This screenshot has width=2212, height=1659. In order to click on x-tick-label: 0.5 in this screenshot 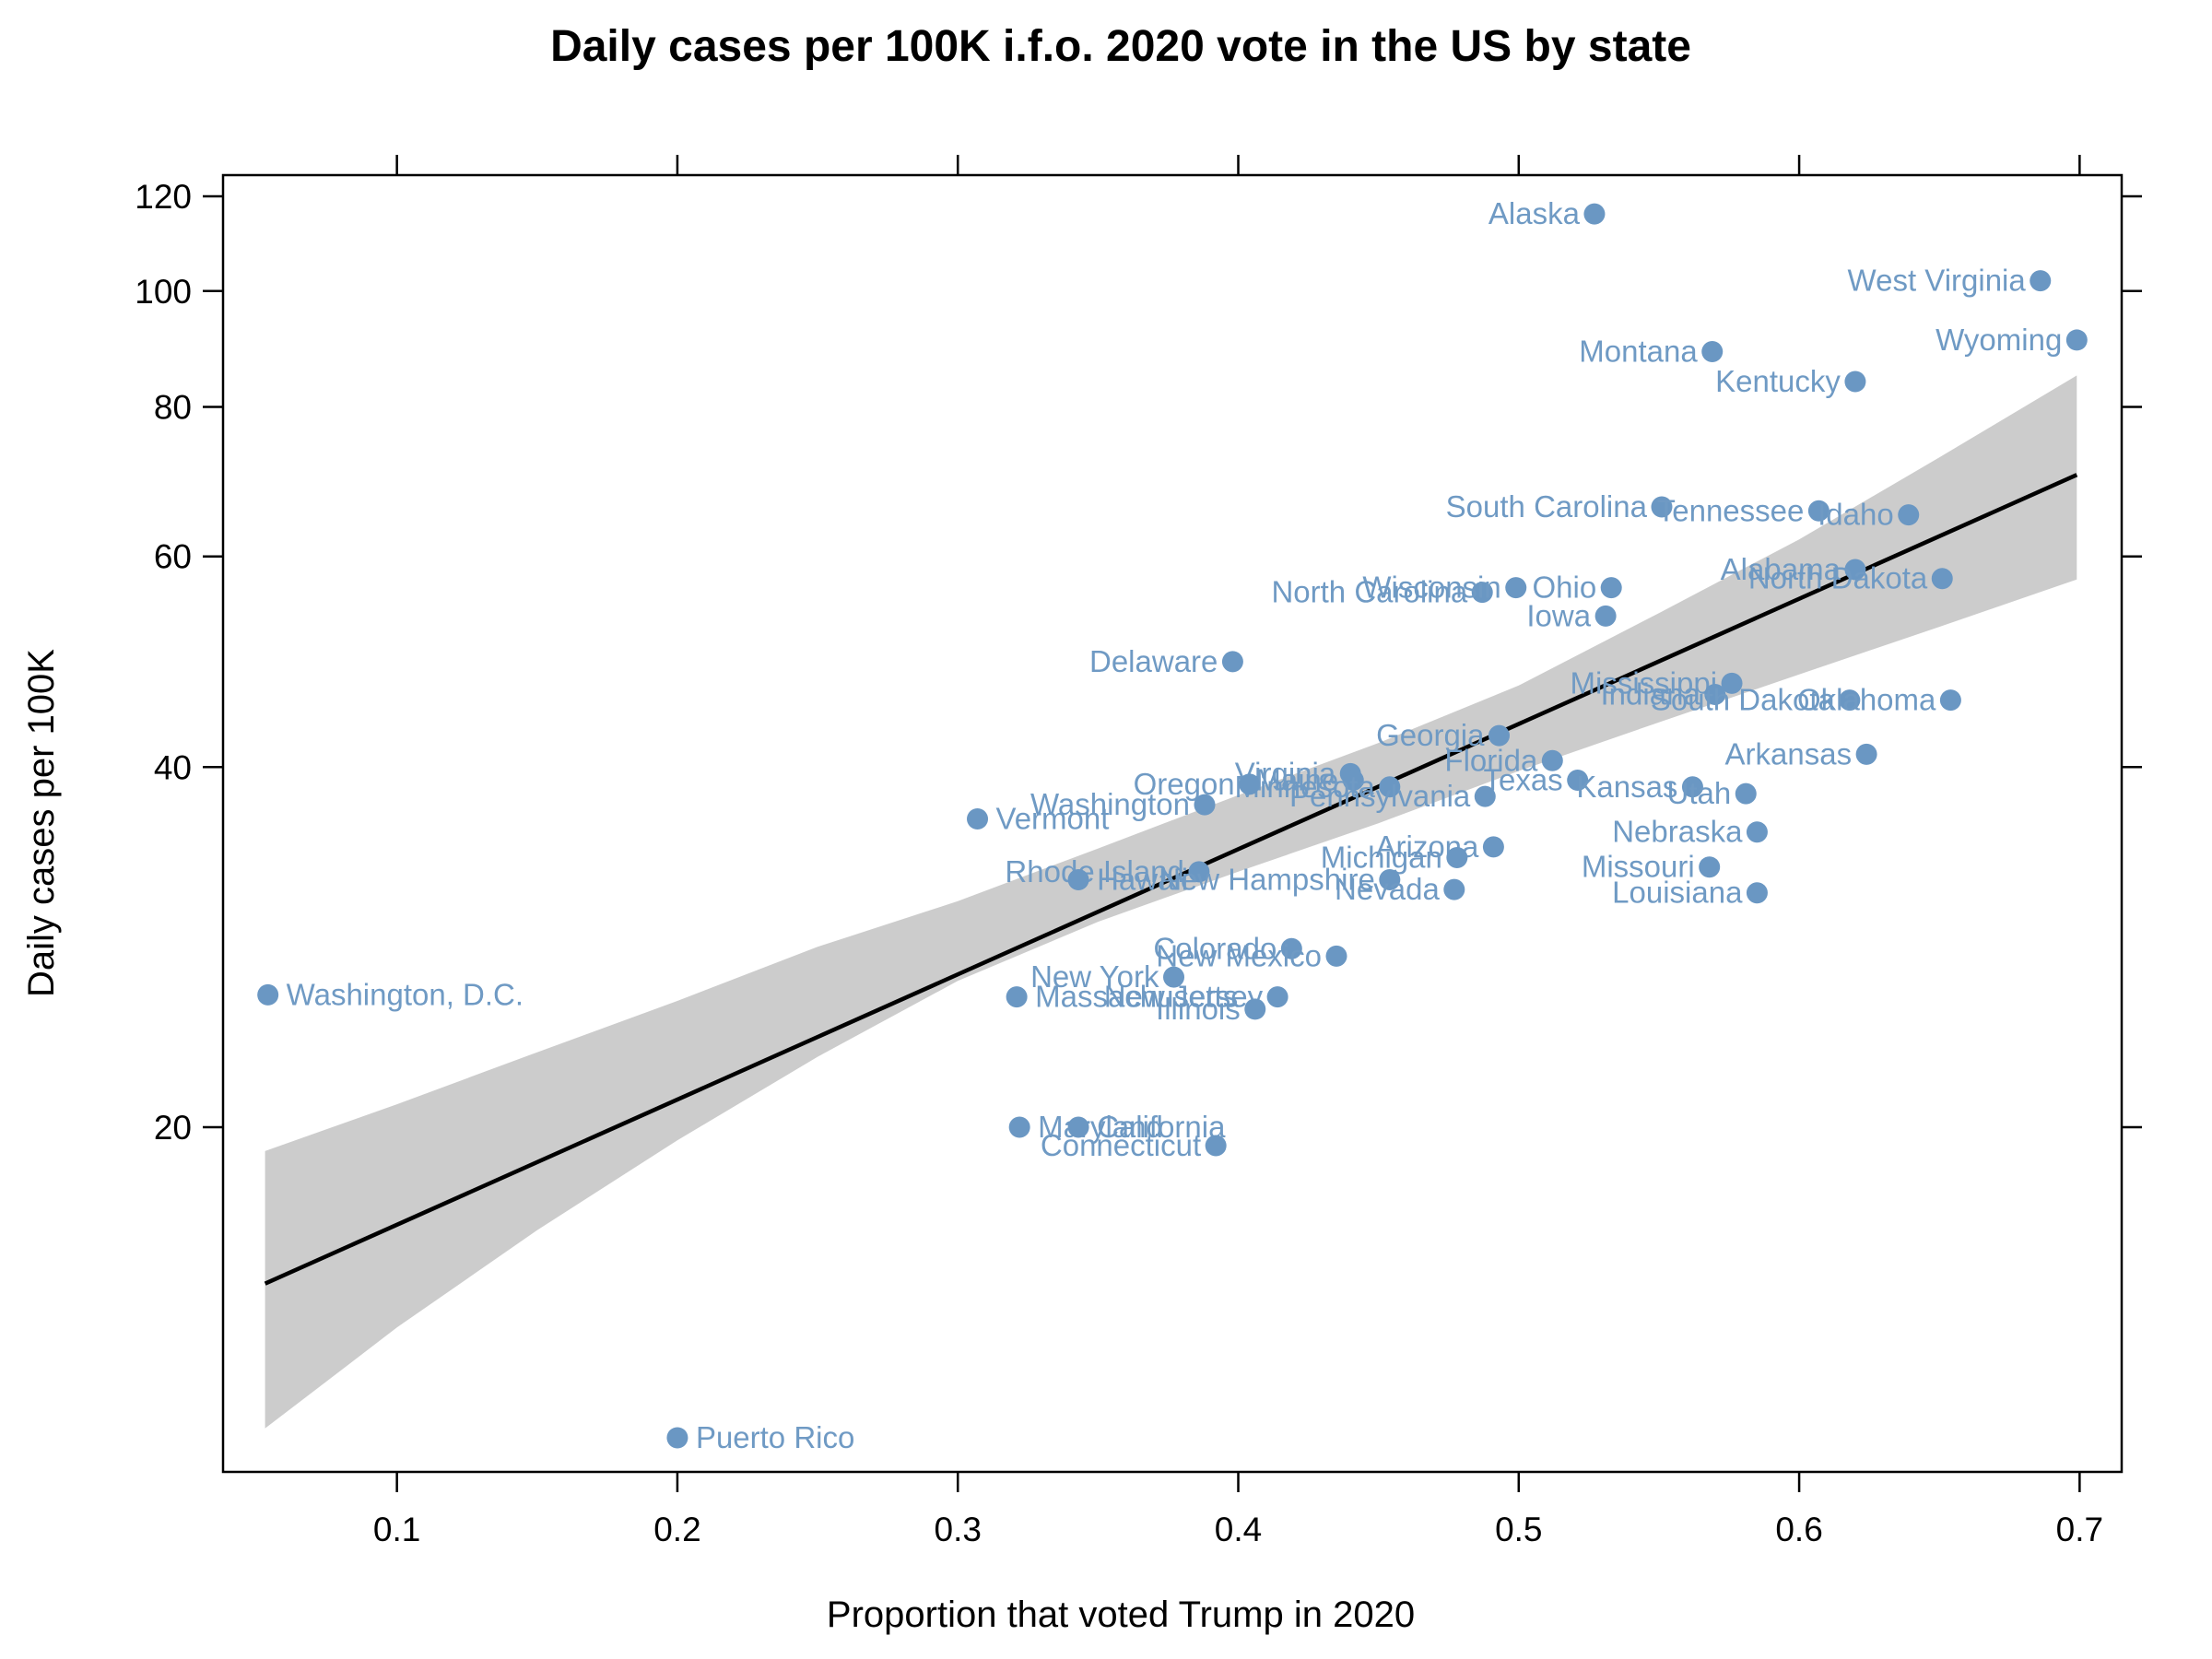, I will do `click(1518, 1529)`.